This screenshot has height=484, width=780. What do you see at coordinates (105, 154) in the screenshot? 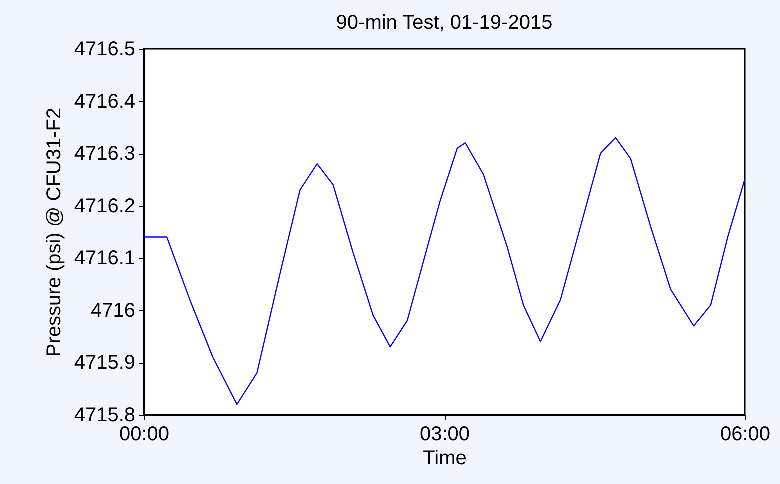
I see `y-tick-label: 4716.3` at bounding box center [105, 154].